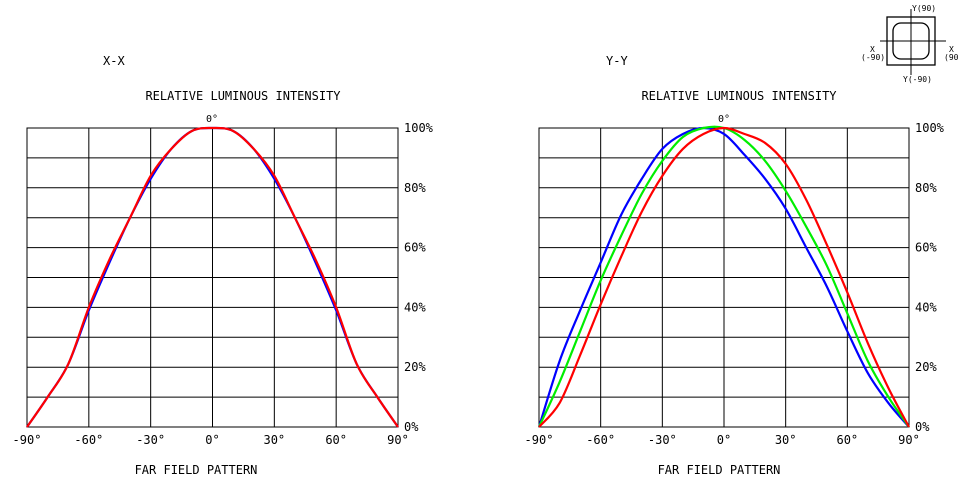 The height and width of the screenshot is (483, 959). What do you see at coordinates (951, 57) in the screenshot?
I see `legend-right-bottom-label: (90)` at bounding box center [951, 57].